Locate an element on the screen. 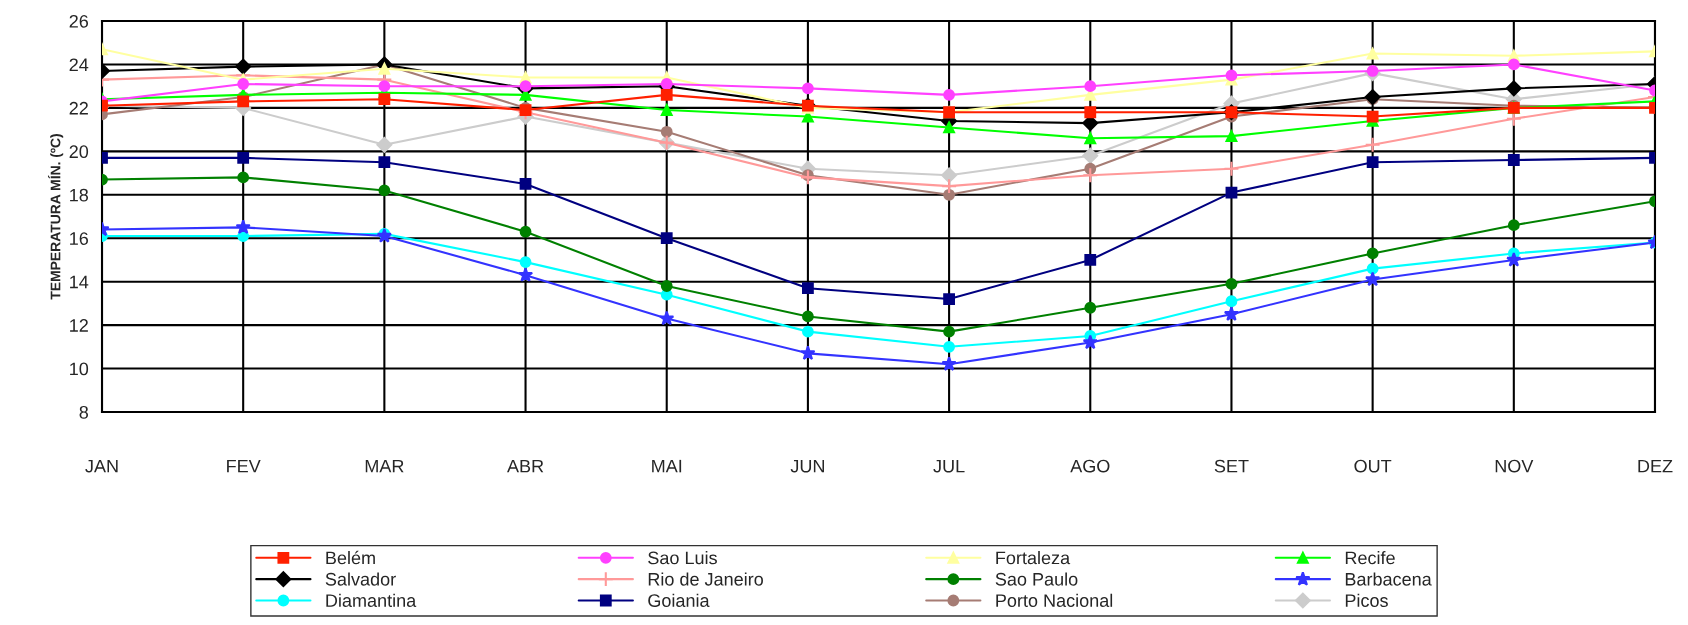 This screenshot has height=625, width=1688. x-tick-label: AGO is located at coordinates (1090, 466).